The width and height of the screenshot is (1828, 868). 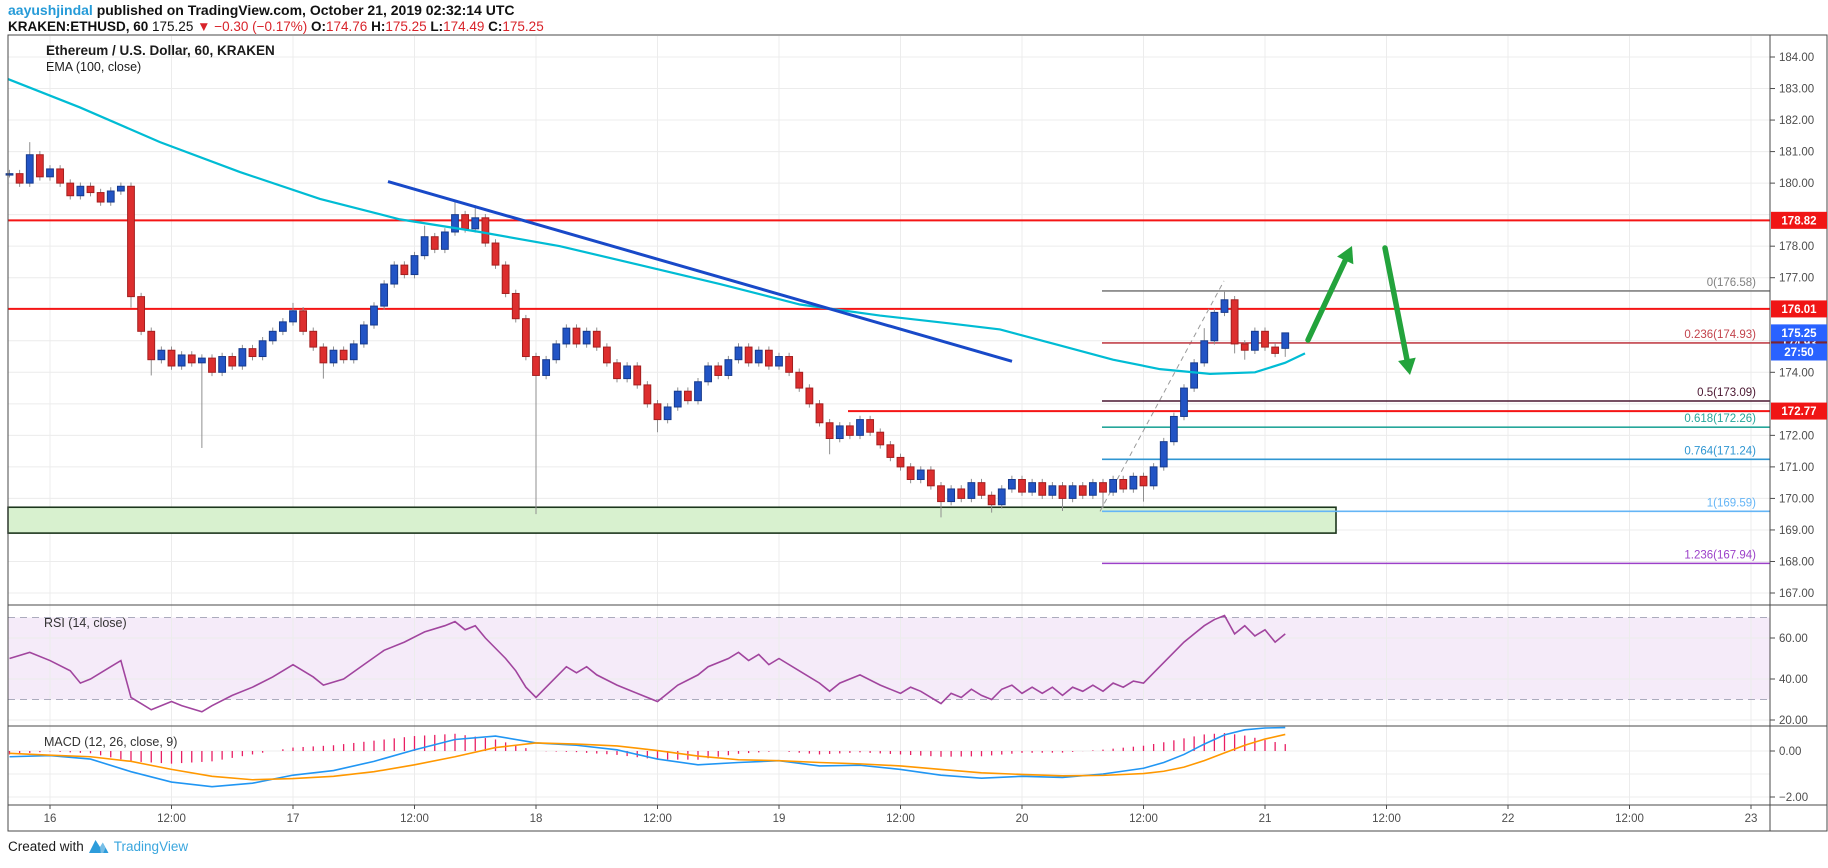 I want to click on price-tick: 178.00, so click(x=1796, y=247).